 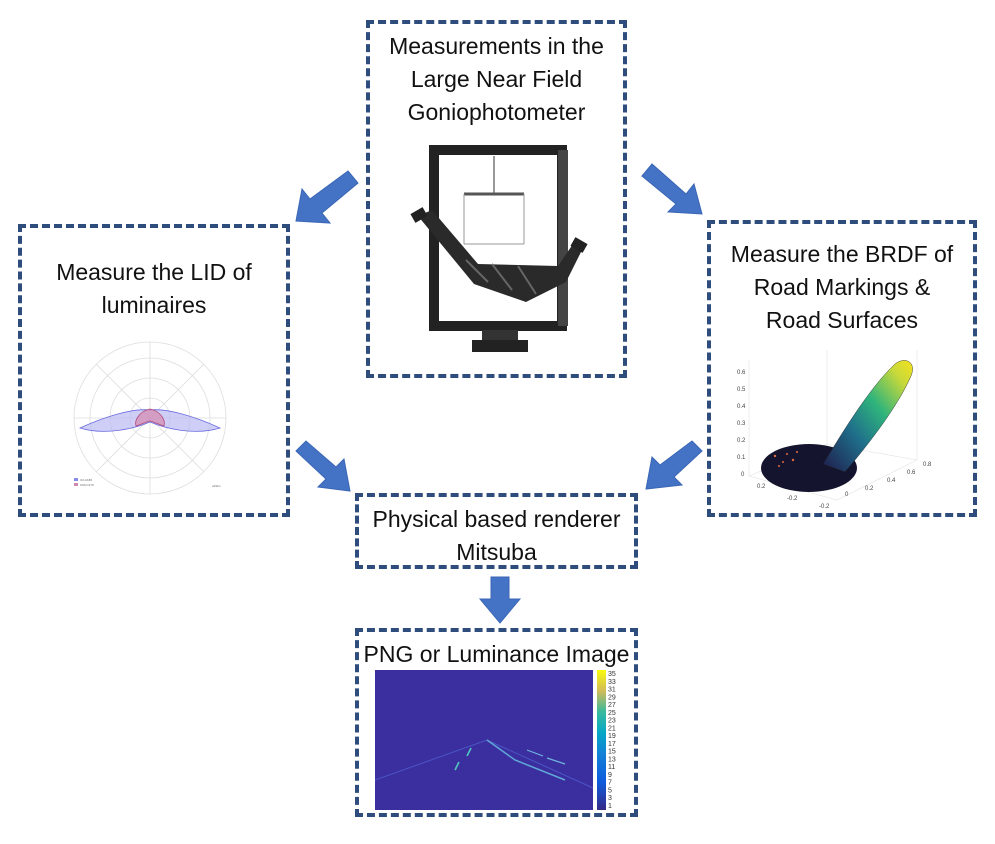 I want to click on colorbar-tick: 19, so click(x=612, y=736).